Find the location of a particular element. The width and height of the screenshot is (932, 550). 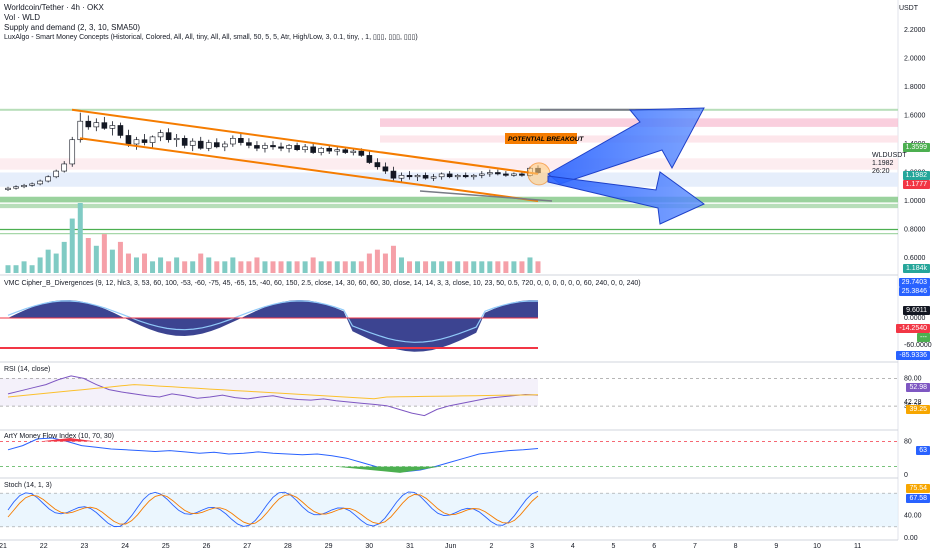

stoch-pane-title: Stoch (14, 1, 3) is located at coordinates (28, 485).